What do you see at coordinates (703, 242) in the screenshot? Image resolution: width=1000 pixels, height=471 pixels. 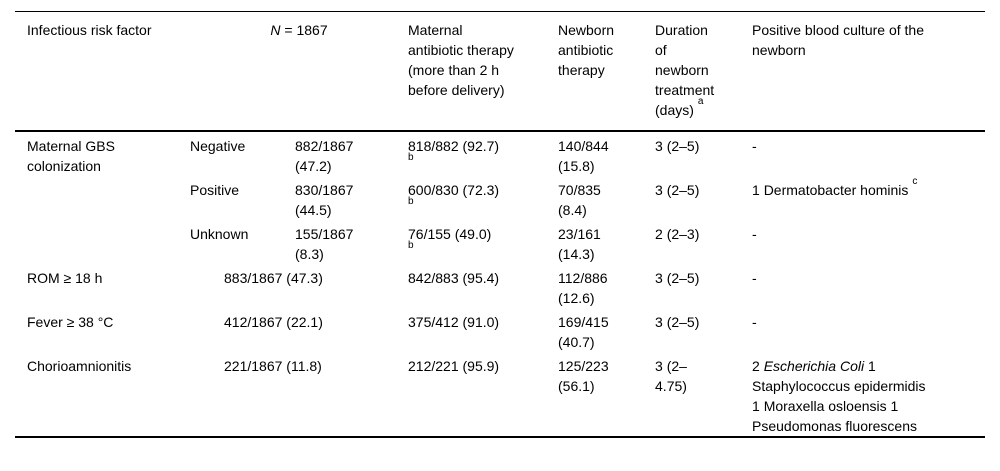 I see `duration-value: 2 (2–3)` at bounding box center [703, 242].